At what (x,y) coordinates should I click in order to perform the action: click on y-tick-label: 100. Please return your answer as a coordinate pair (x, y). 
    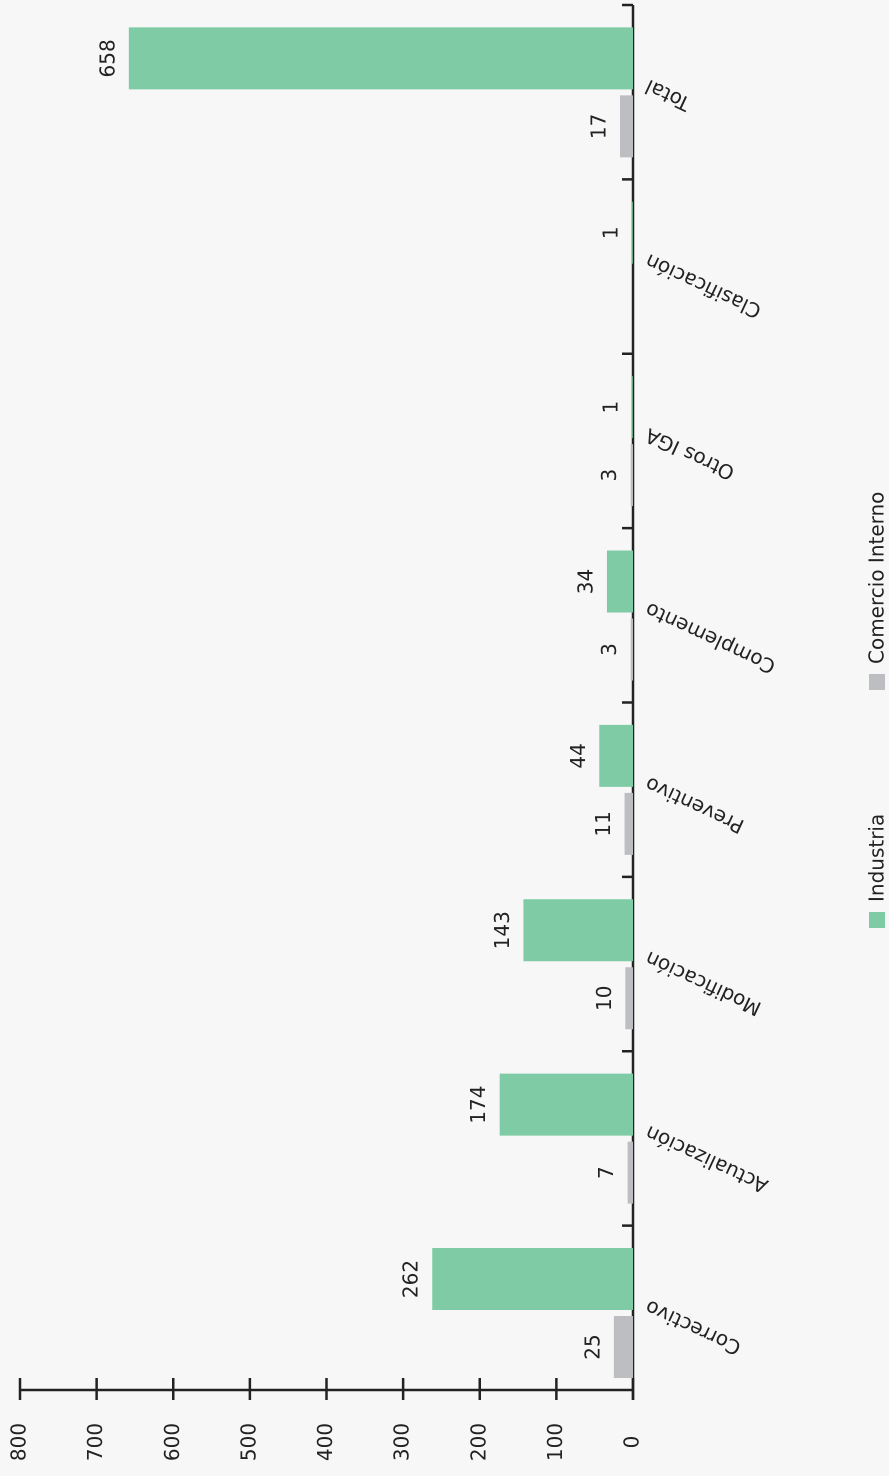
    Looking at the image, I should click on (555, 1442).